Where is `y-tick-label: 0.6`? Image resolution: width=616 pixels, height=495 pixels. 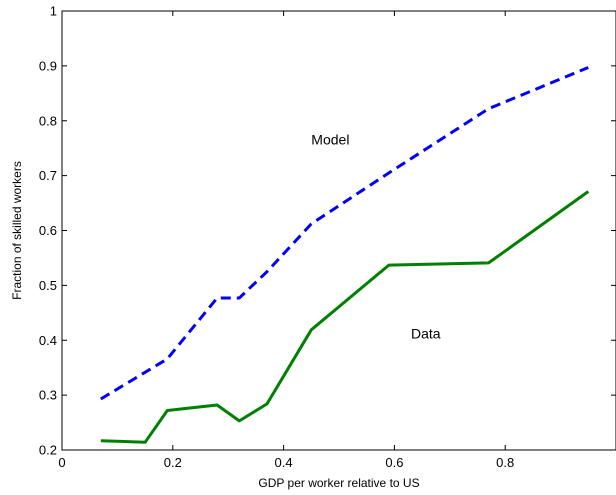
y-tick-label: 0.6 is located at coordinates (48, 230).